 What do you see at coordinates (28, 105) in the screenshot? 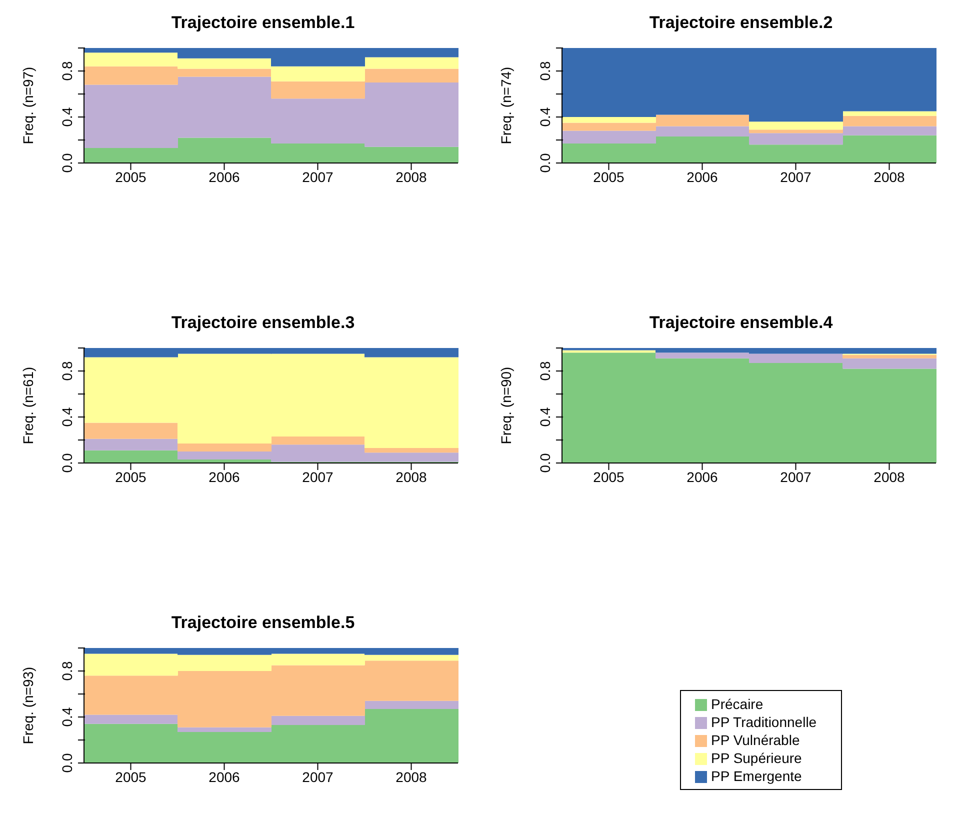
I see `y-axis-title: Freq. (n=97)` at bounding box center [28, 105].